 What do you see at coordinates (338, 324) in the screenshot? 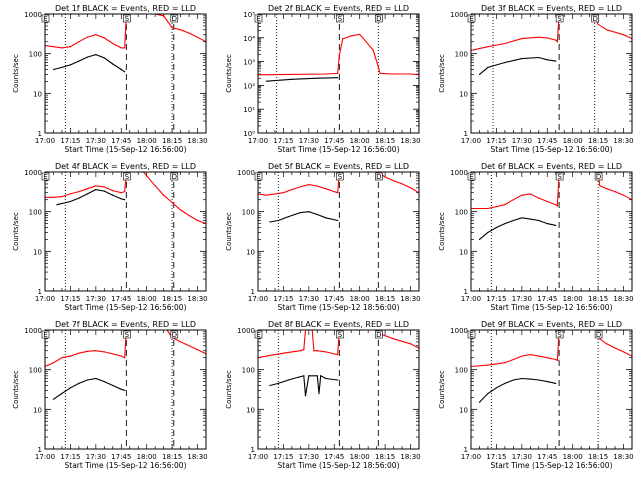
I see `panel-title: Det 8f BLACK = Events, RED = LLD` at bounding box center [338, 324].